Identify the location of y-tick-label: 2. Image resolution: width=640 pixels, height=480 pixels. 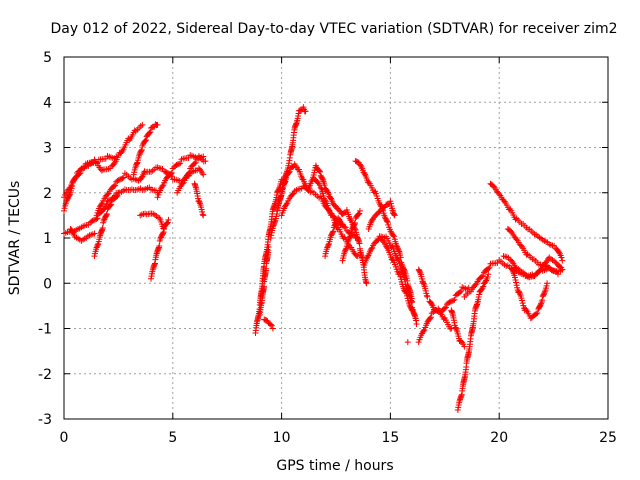
(47, 194).